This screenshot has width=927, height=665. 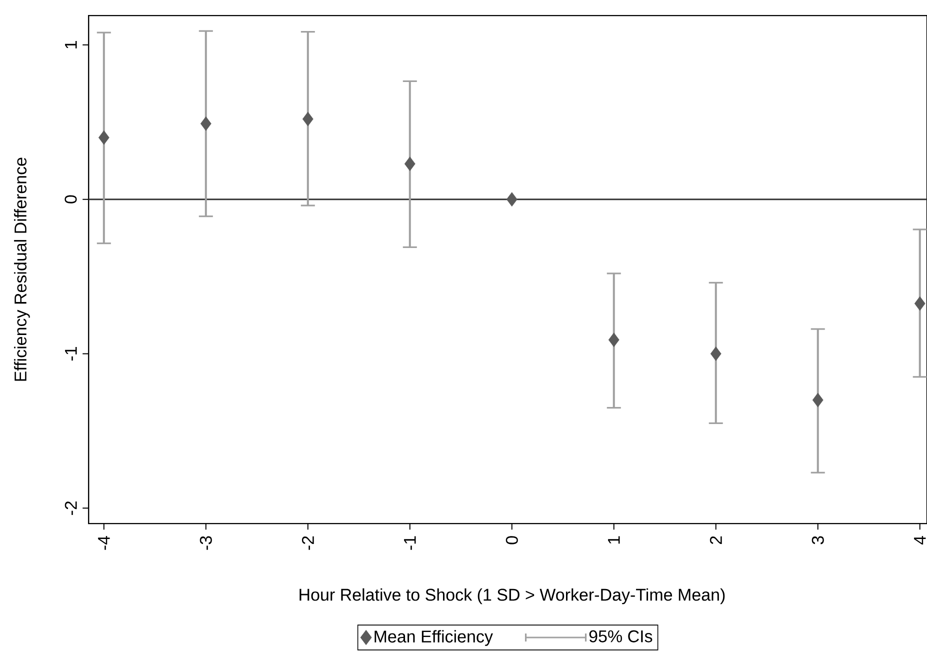 I want to click on x-tick-label: 3, so click(x=818, y=540).